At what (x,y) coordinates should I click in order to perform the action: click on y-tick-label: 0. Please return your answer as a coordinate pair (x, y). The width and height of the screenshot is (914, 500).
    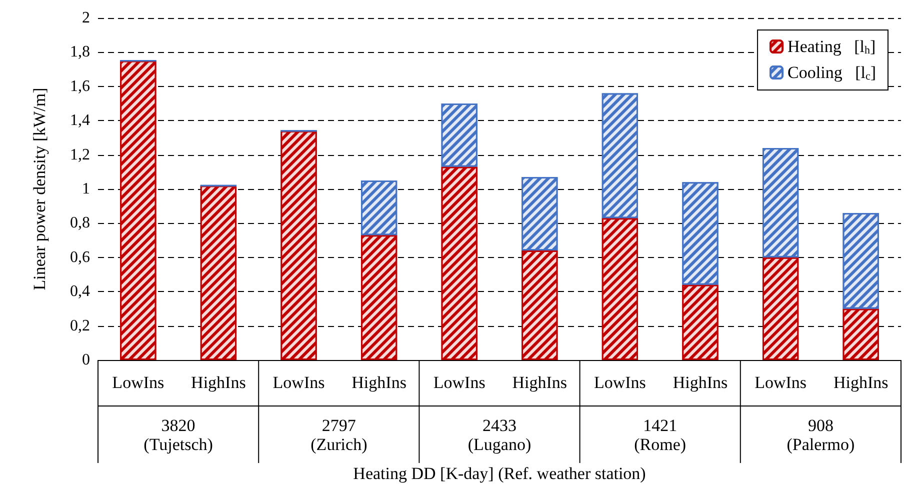
    Looking at the image, I should click on (86, 360).